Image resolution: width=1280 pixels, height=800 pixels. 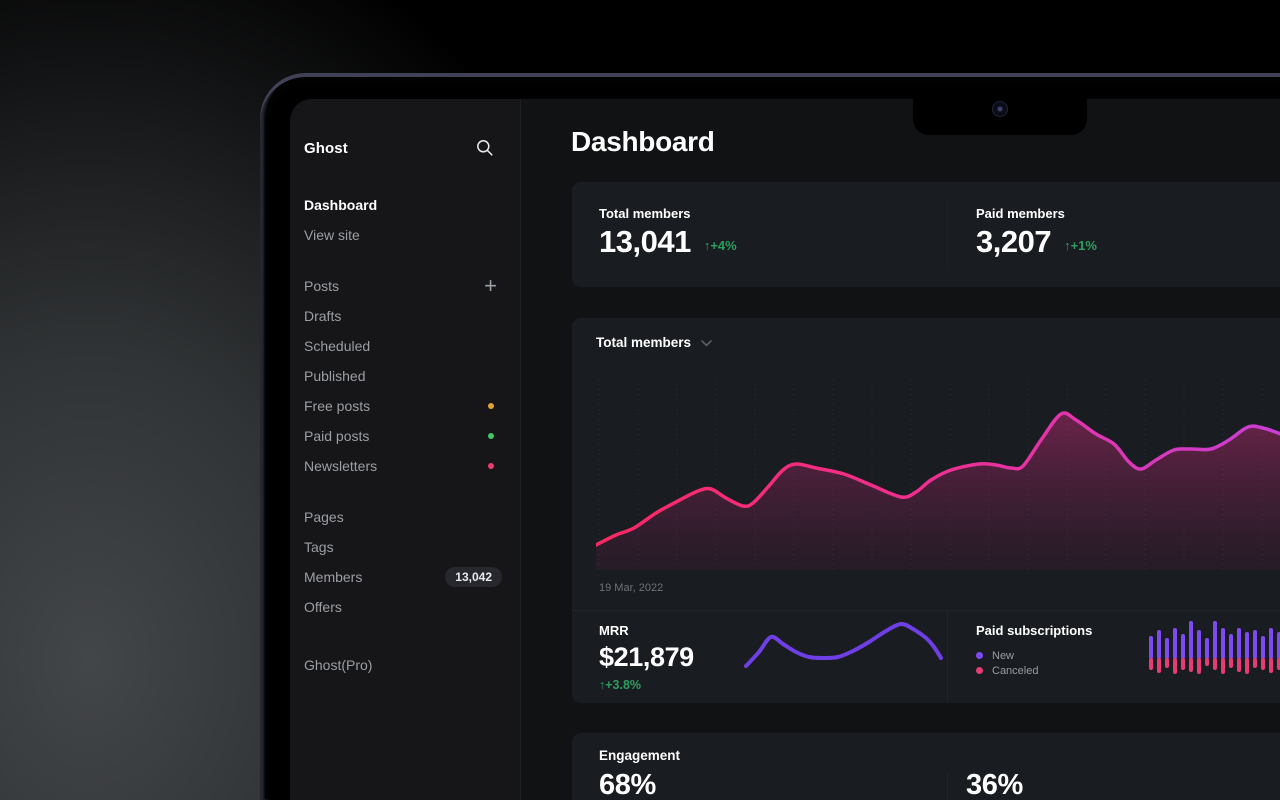 What do you see at coordinates (706, 343) in the screenshot?
I see `chevron-down-icon` at bounding box center [706, 343].